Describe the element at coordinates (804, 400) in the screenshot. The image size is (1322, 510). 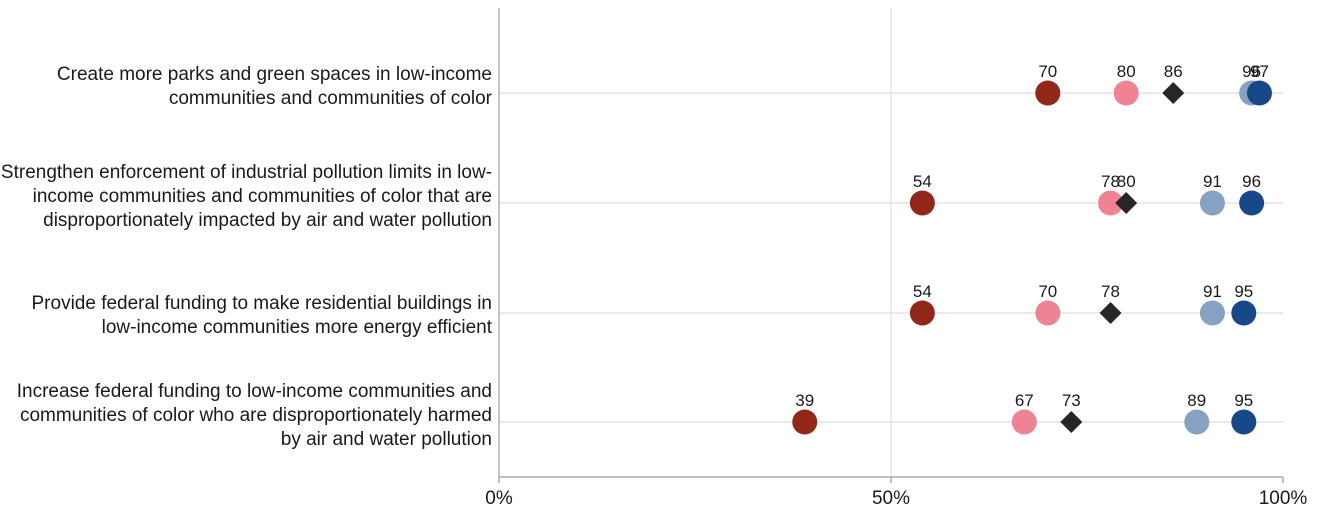
I see `value-label: 39` at that location.